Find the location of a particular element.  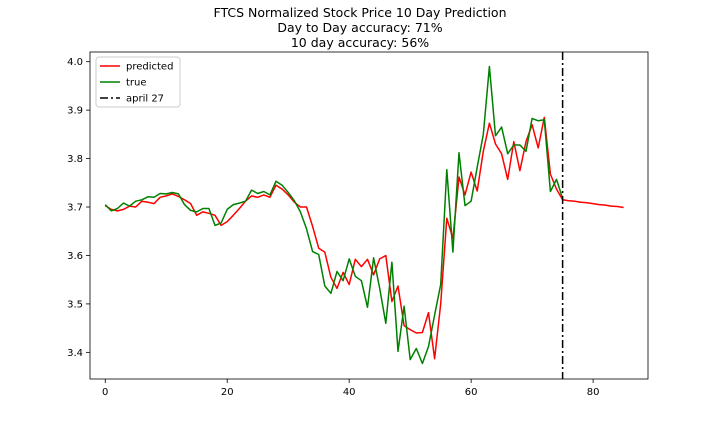

y-tick-label: 3.5 is located at coordinates (75, 304).